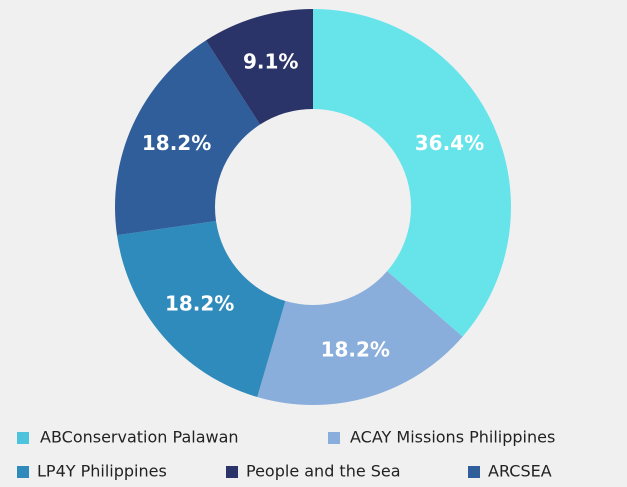 This screenshot has width=627, height=487. What do you see at coordinates (102, 471) in the screenshot?
I see `legend-label: LP4Y Philippines` at bounding box center [102, 471].